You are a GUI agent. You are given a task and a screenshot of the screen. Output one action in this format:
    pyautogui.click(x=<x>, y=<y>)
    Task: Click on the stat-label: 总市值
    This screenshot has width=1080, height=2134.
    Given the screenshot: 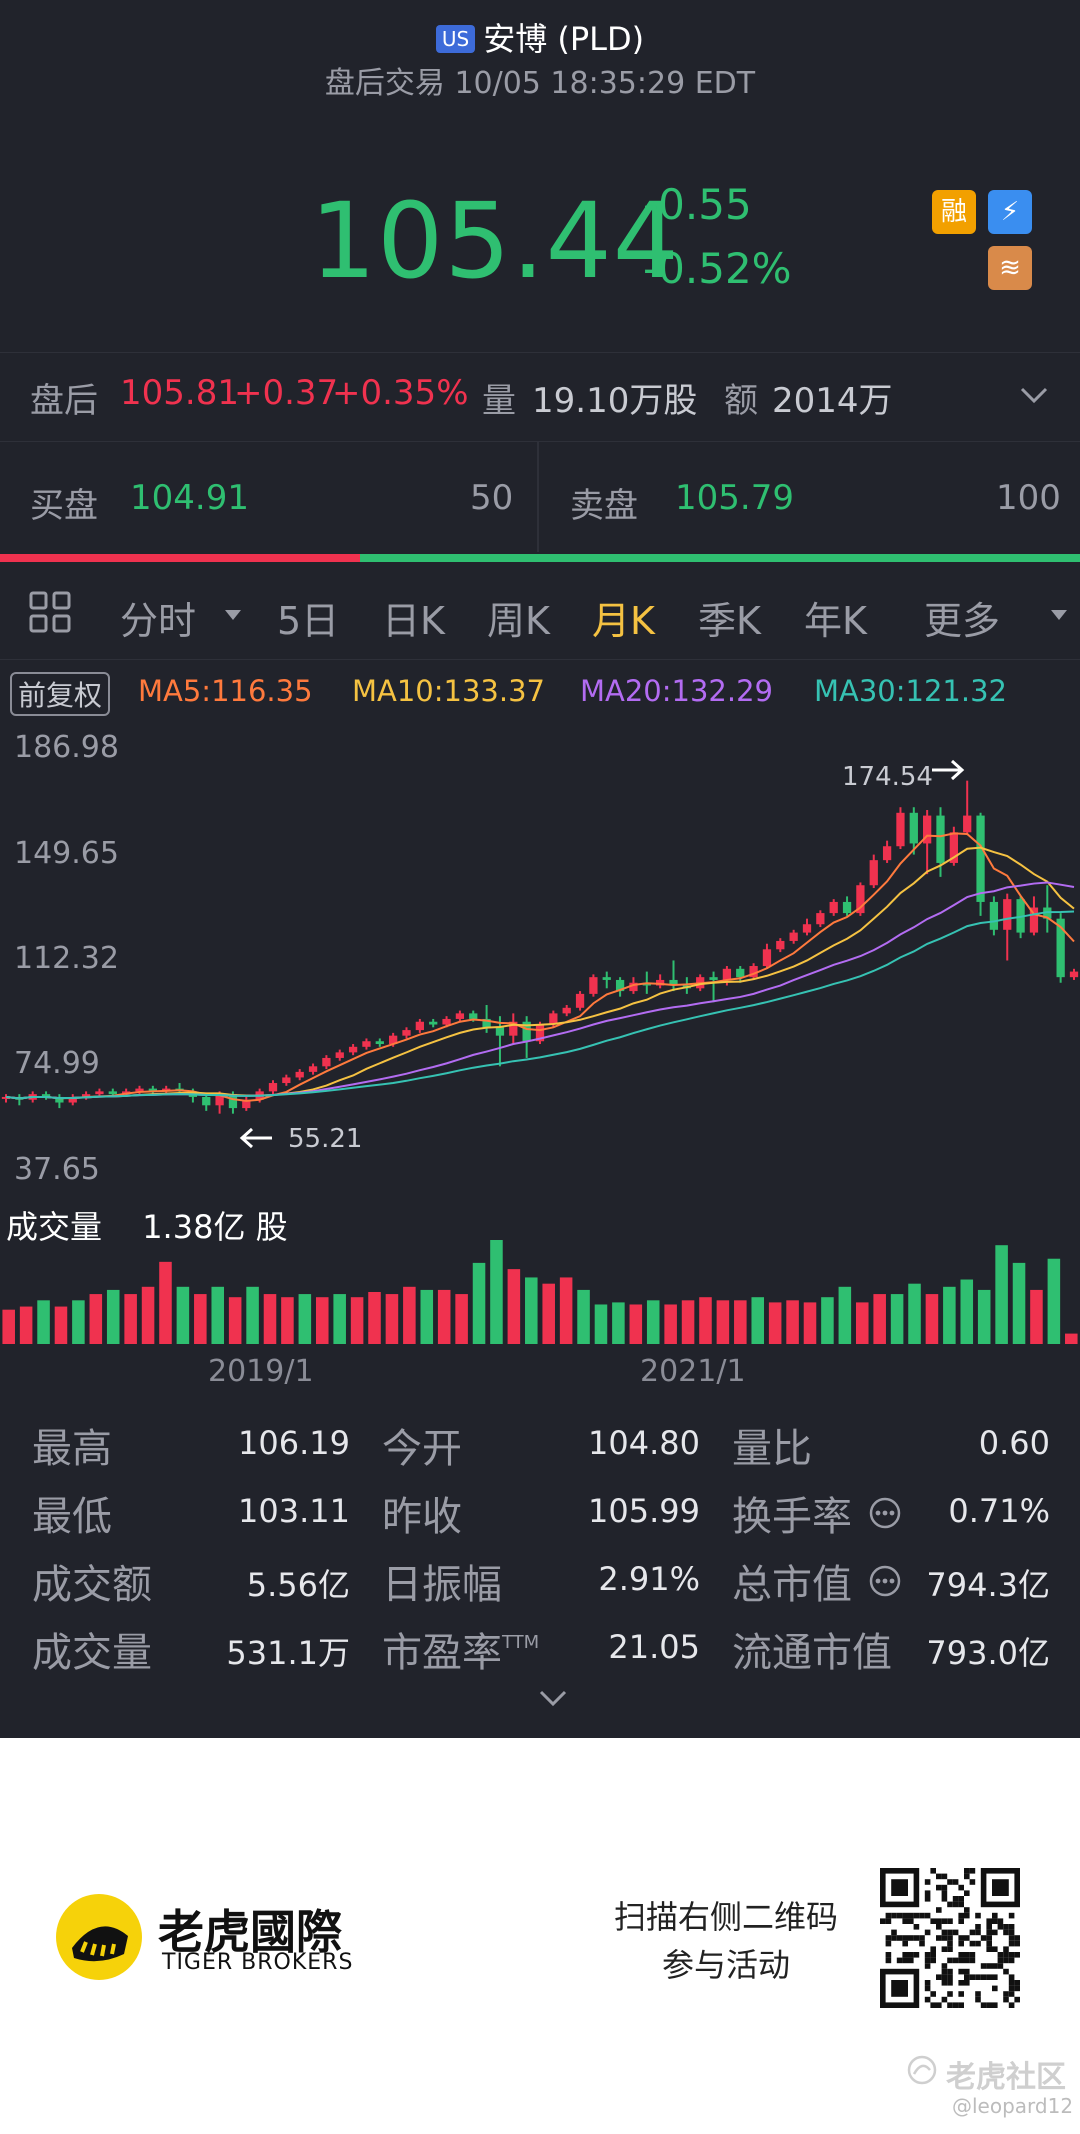 What is the action you would take?
    pyautogui.click(x=792, y=1585)
    